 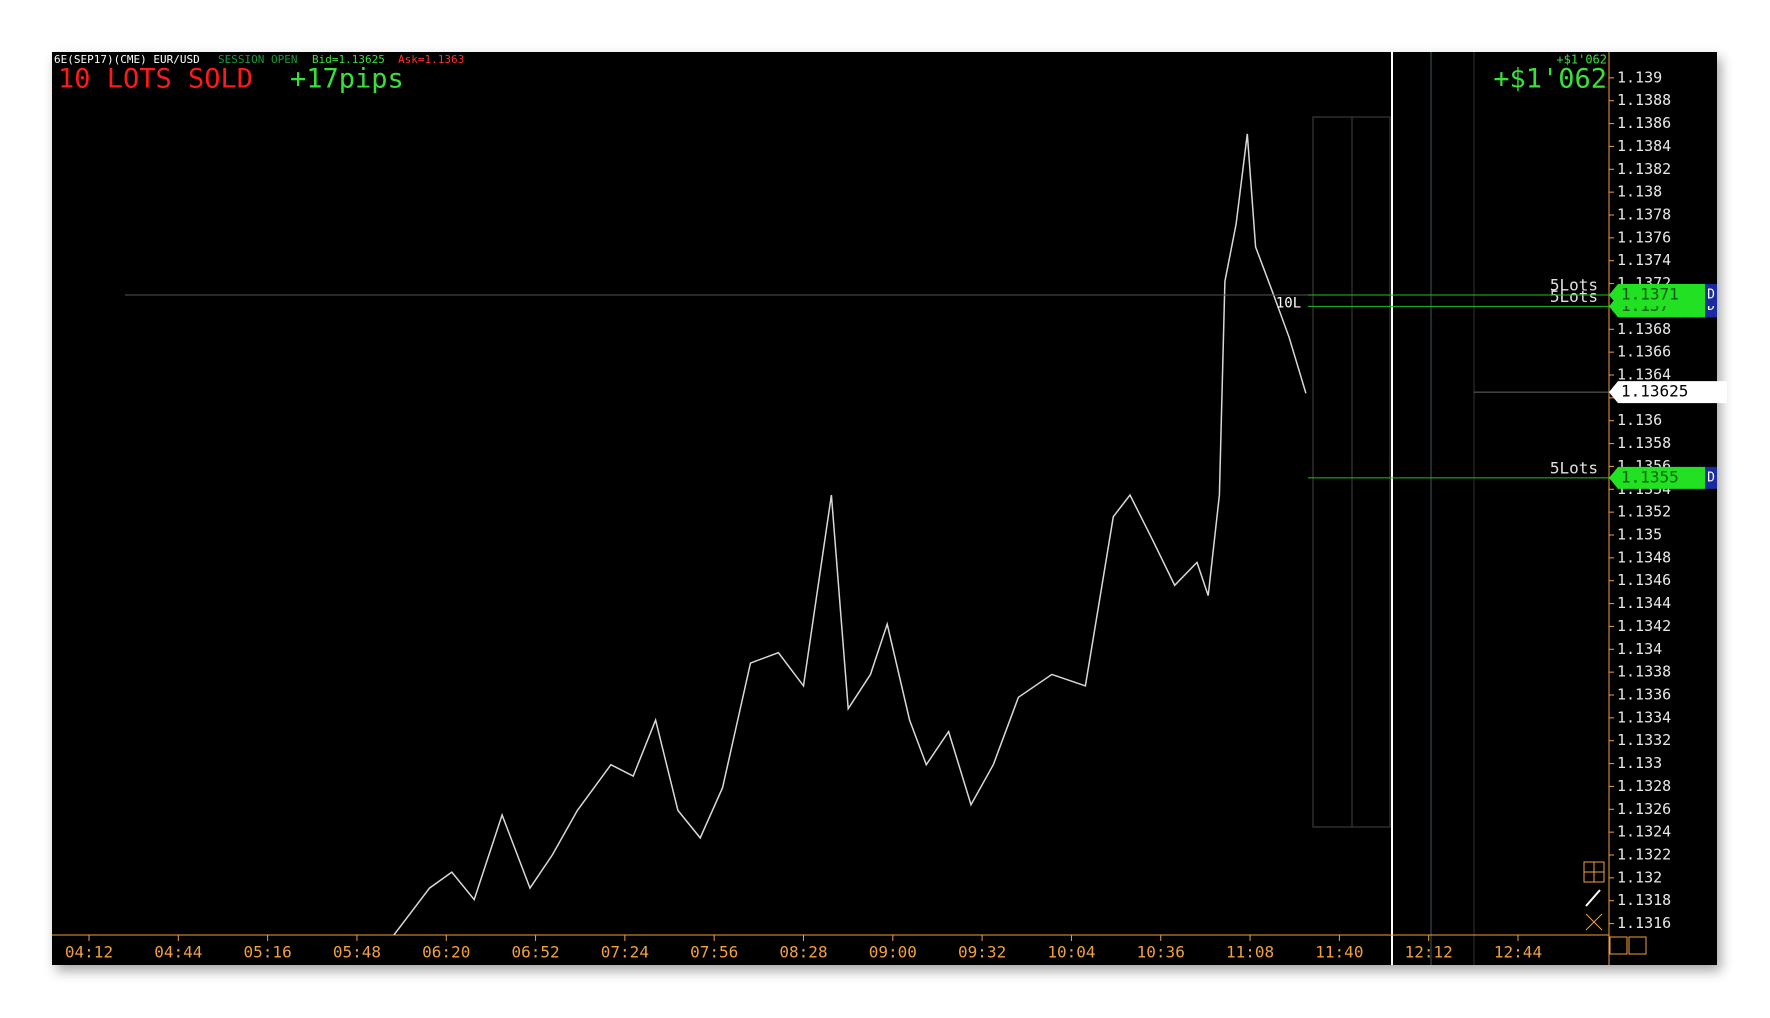 What do you see at coordinates (1618, 945) in the screenshot?
I see `scroll-left` at bounding box center [1618, 945].